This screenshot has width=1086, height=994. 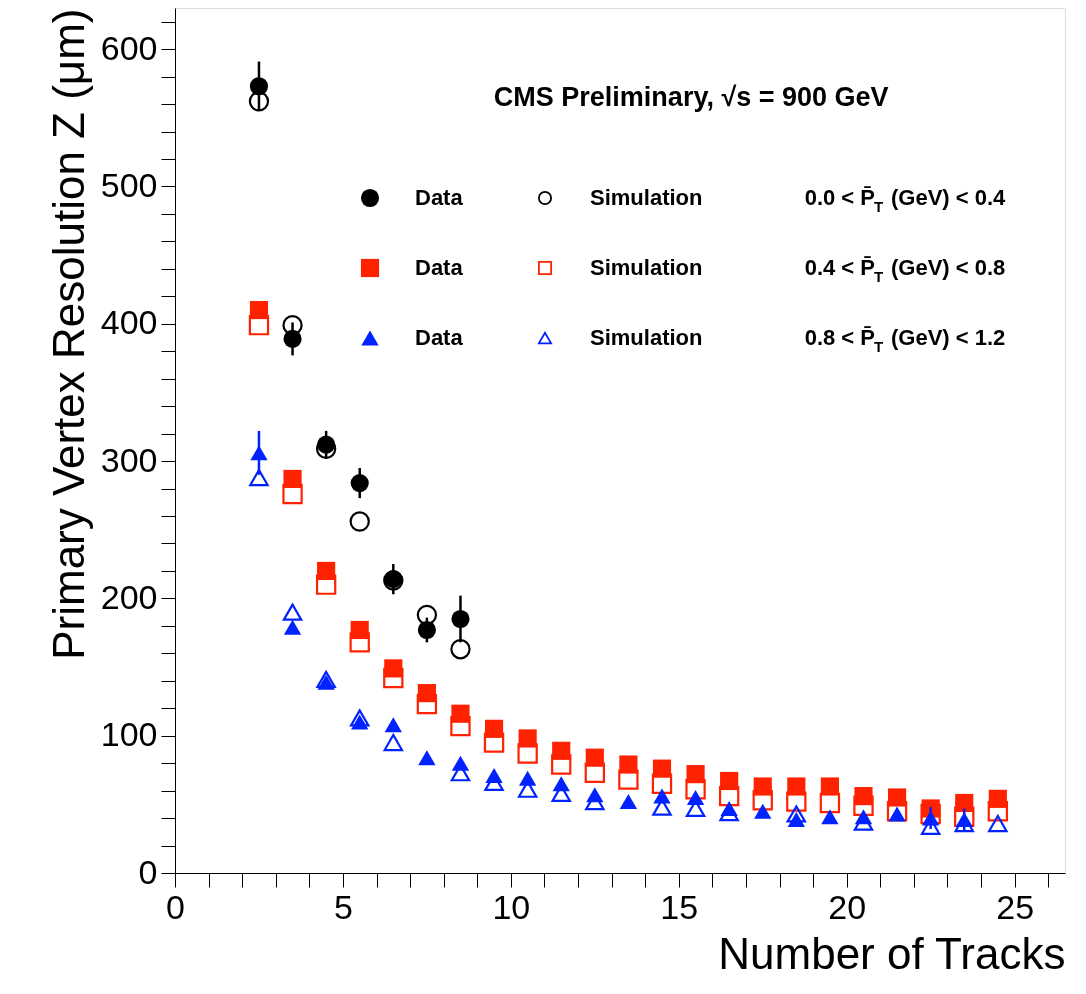 I want to click on x-tick-label: 5, so click(x=343, y=906).